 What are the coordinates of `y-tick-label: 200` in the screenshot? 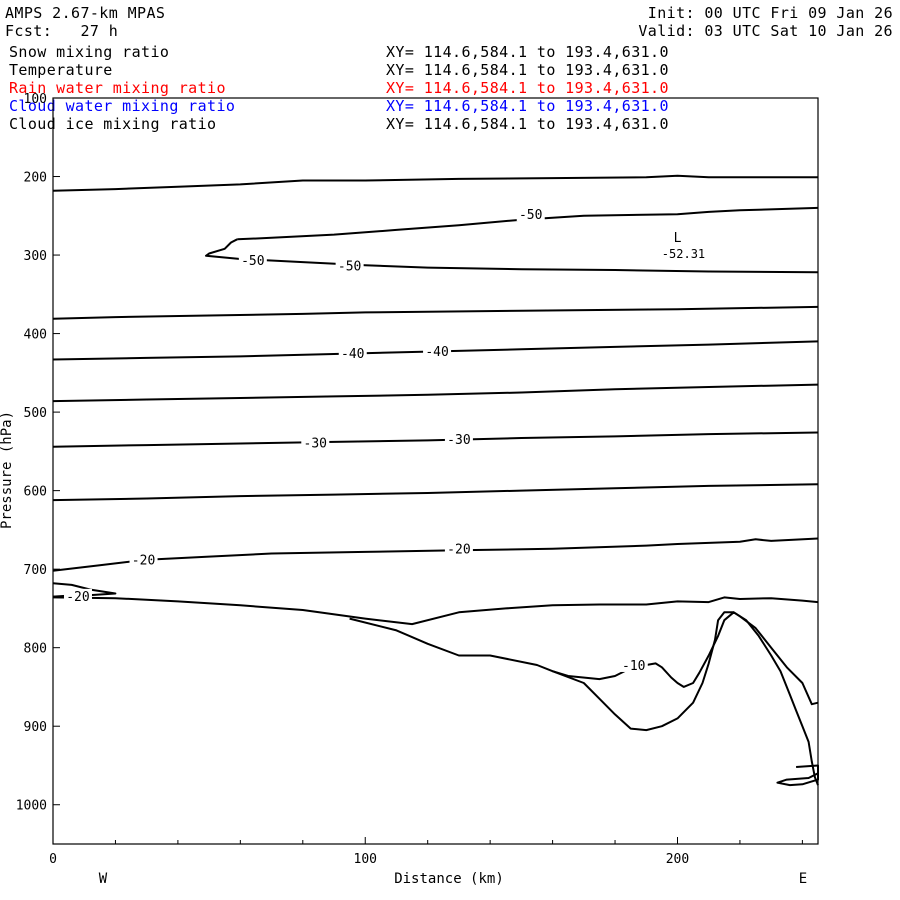 It's located at (35, 178).